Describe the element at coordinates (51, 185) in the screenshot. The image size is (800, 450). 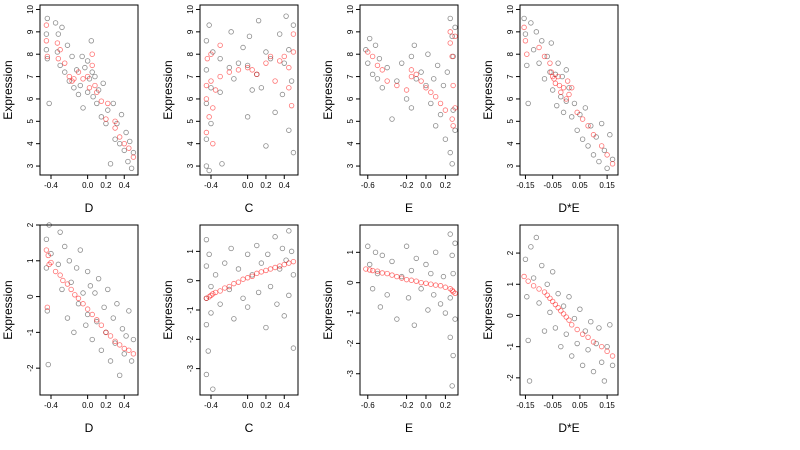
I see `x-tick-label: -0.4` at that location.